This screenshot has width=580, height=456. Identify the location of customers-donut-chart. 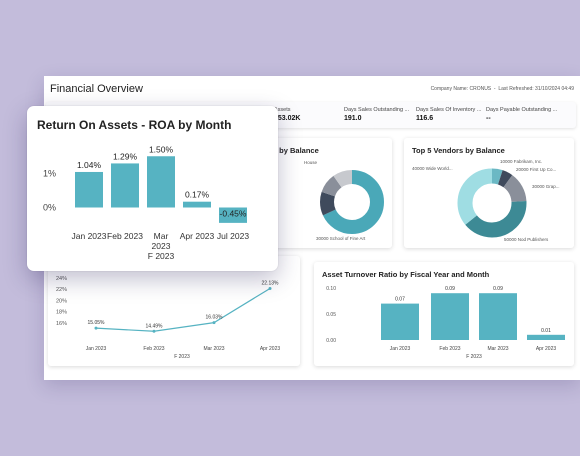
(352, 202).